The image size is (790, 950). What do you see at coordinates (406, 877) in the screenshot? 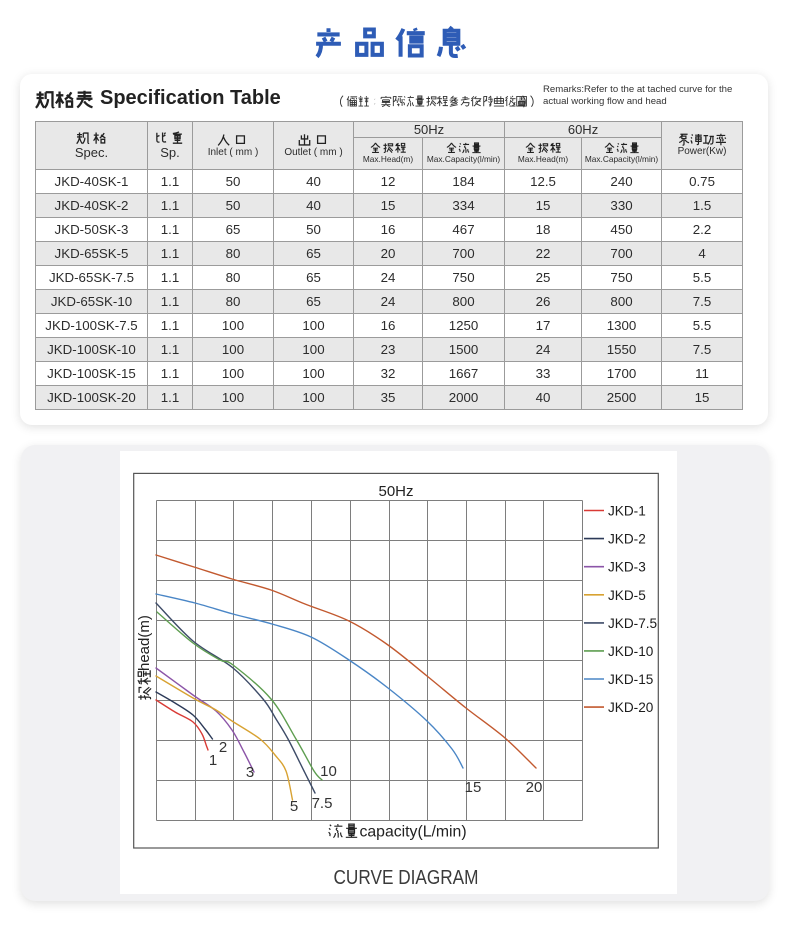
I see `svg-text: CURVE DIAGRAM` at bounding box center [406, 877].